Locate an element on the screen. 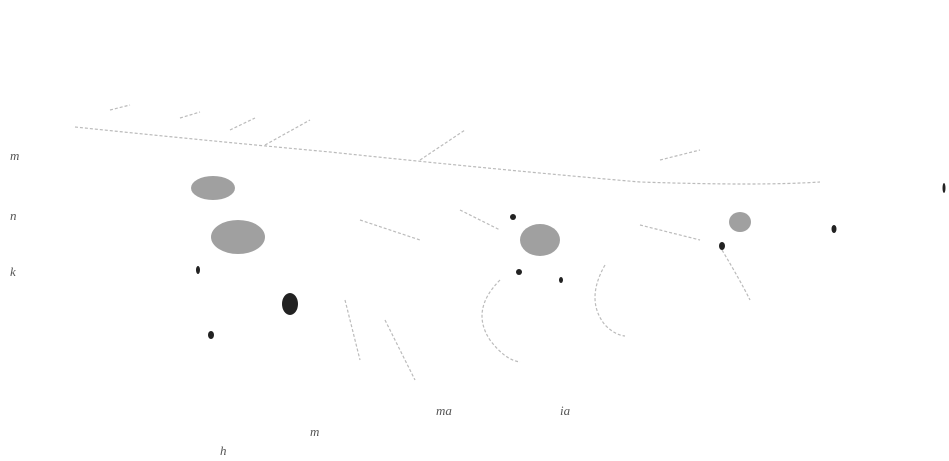 The width and height of the screenshot is (949, 461). scatter-strokes is located at coordinates (522, 285).